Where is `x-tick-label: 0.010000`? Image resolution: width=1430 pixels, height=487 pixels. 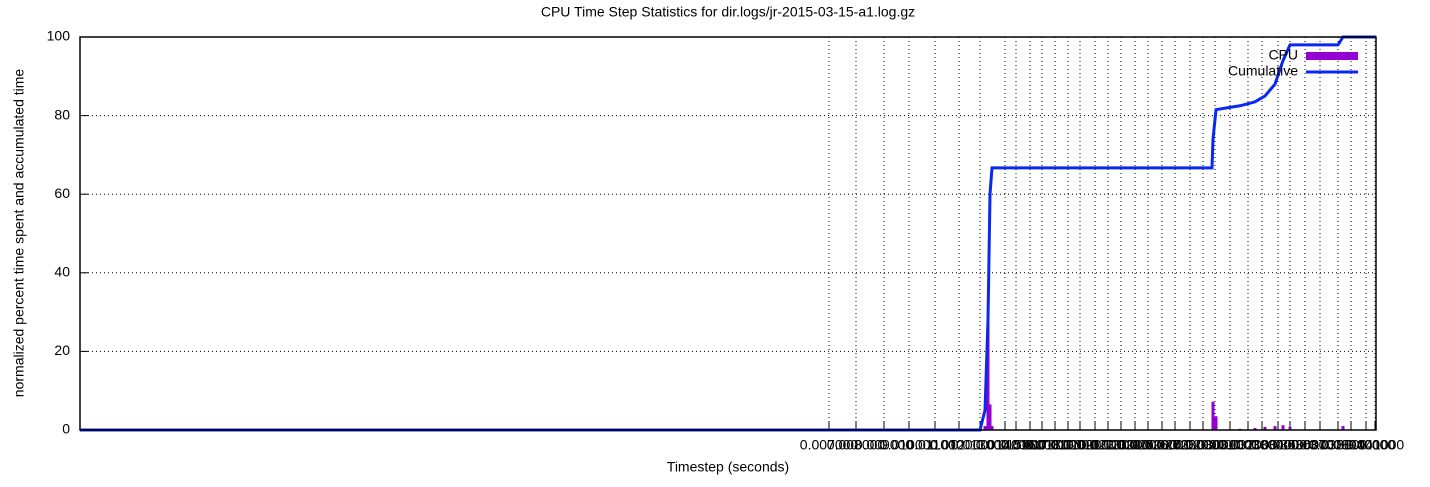
x-tick-label: 0.010000 is located at coordinates (909, 445).